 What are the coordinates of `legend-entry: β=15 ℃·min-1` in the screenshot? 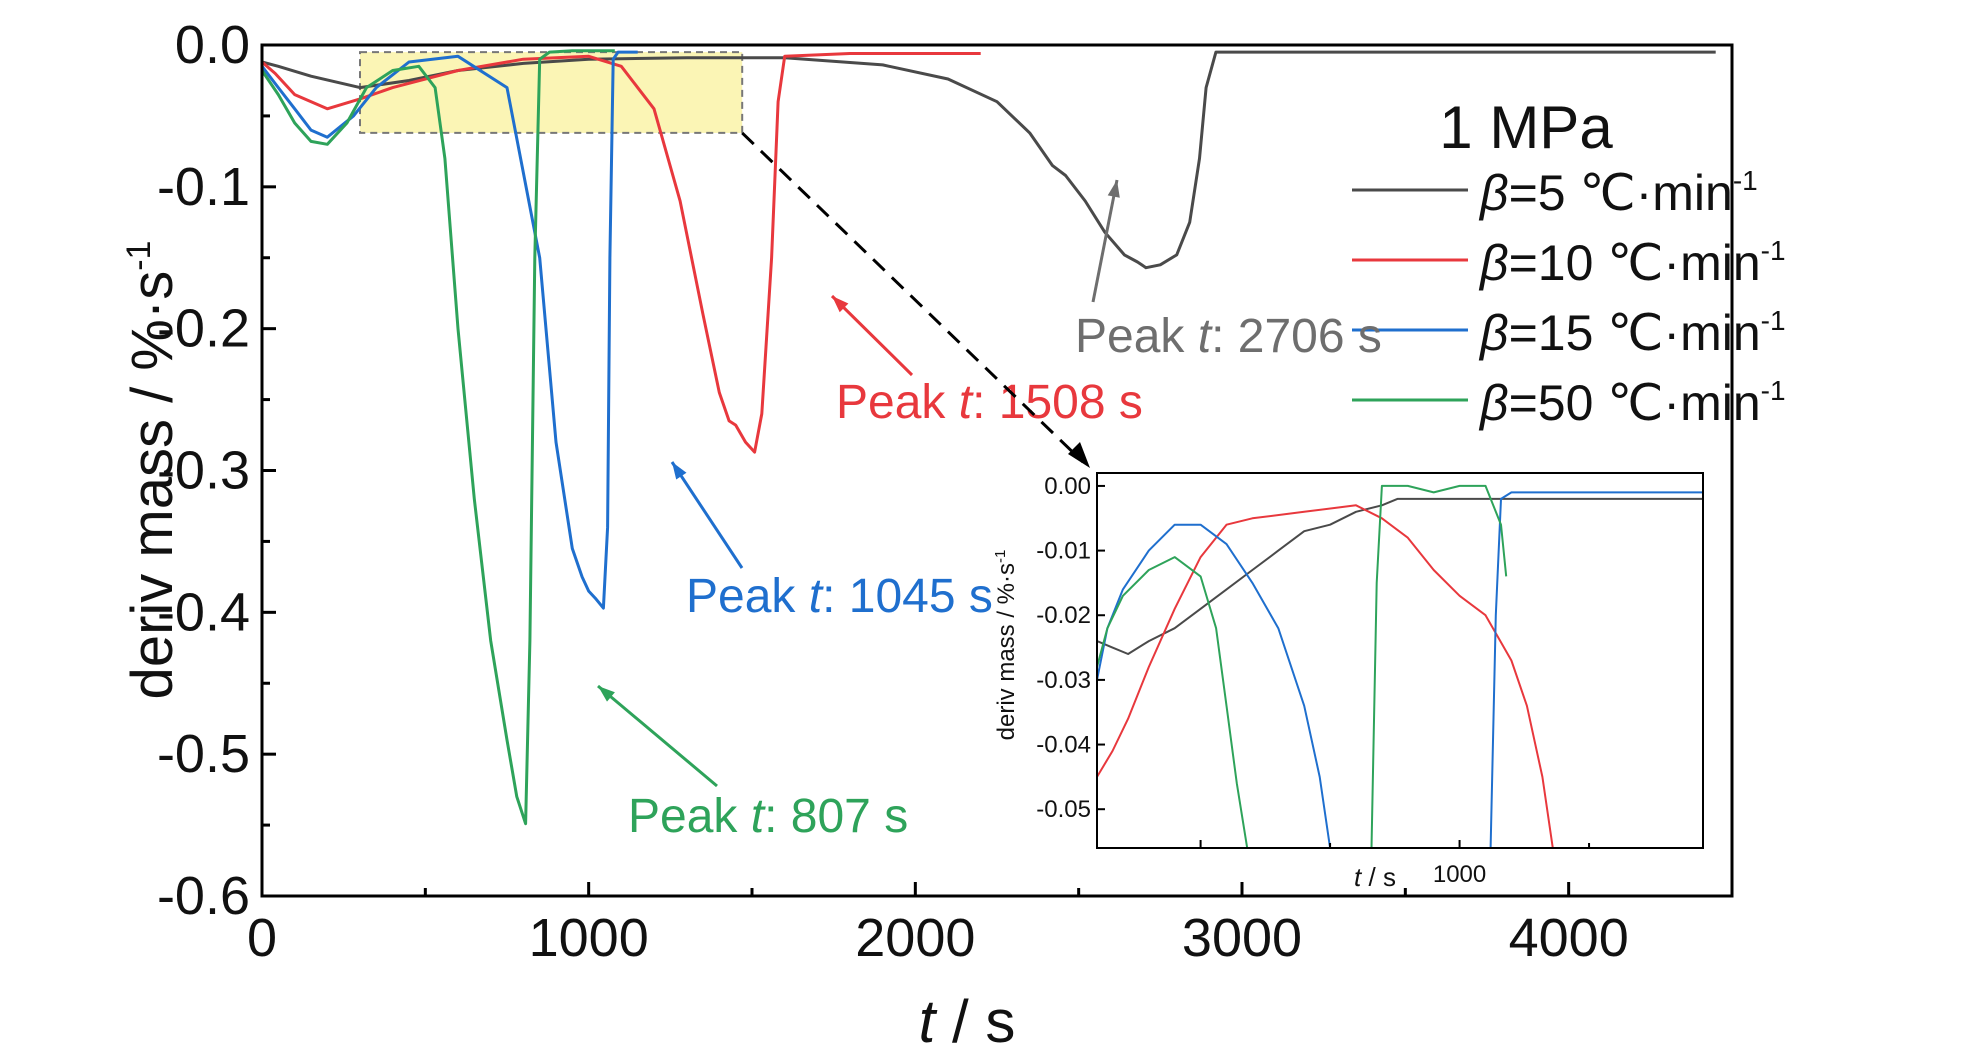 It's located at (1632, 333).